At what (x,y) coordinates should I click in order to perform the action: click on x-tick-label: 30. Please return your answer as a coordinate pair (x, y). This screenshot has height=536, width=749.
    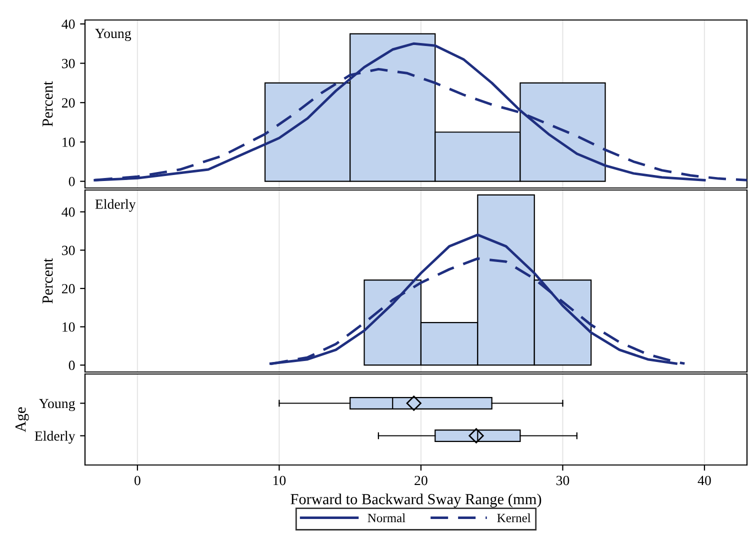
    Looking at the image, I should click on (563, 481).